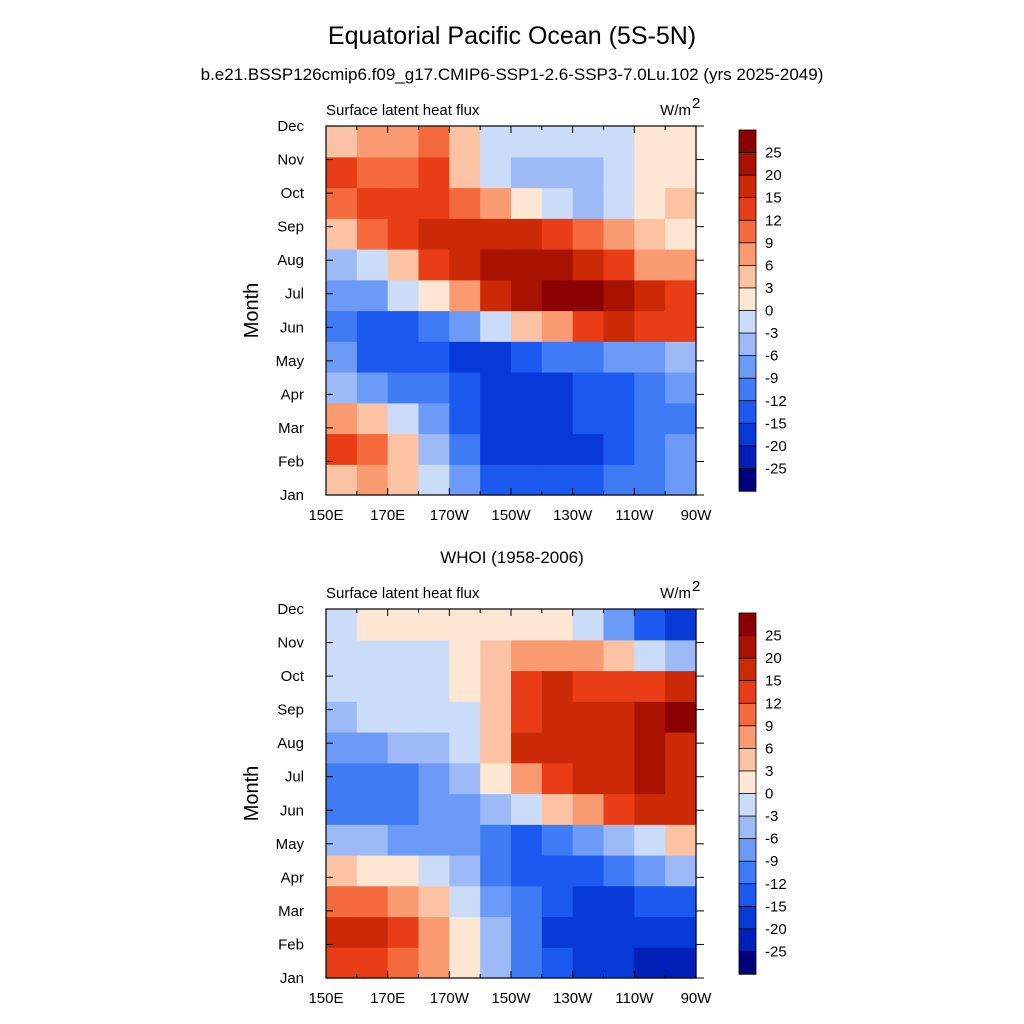 This screenshot has width=1024, height=1024. I want to click on colorbar-label: 12, so click(773, 703).